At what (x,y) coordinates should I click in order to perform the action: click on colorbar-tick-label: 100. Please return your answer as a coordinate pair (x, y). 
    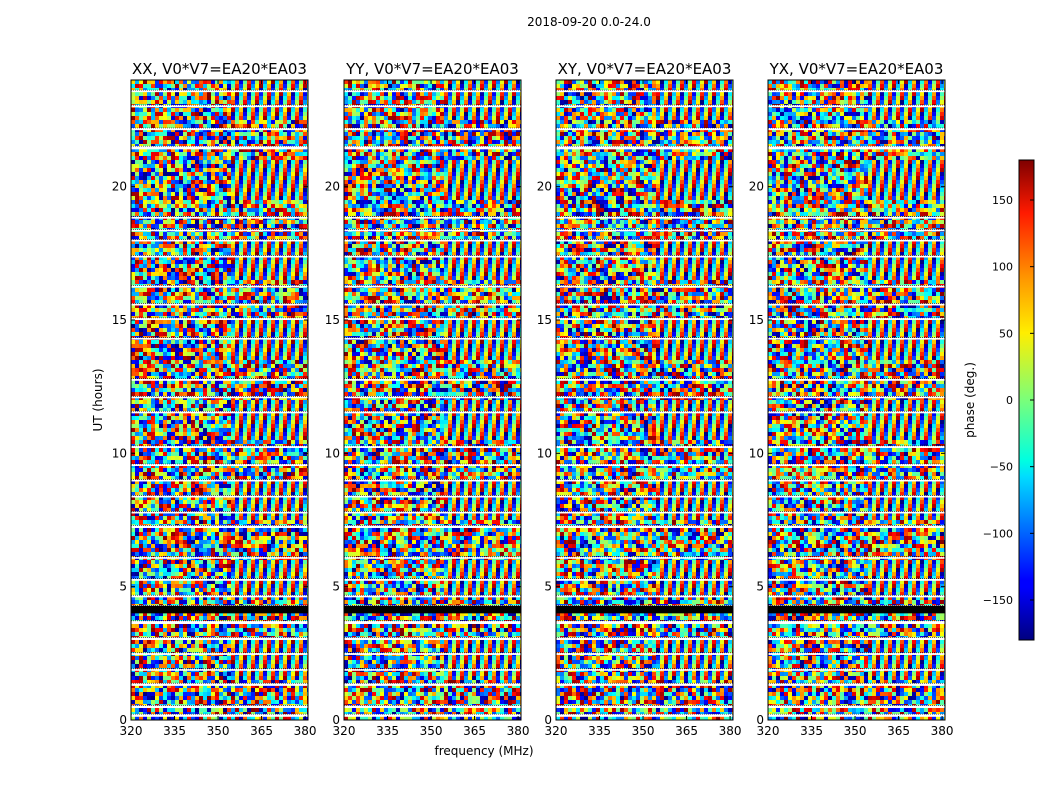
    Looking at the image, I should click on (1002, 267).